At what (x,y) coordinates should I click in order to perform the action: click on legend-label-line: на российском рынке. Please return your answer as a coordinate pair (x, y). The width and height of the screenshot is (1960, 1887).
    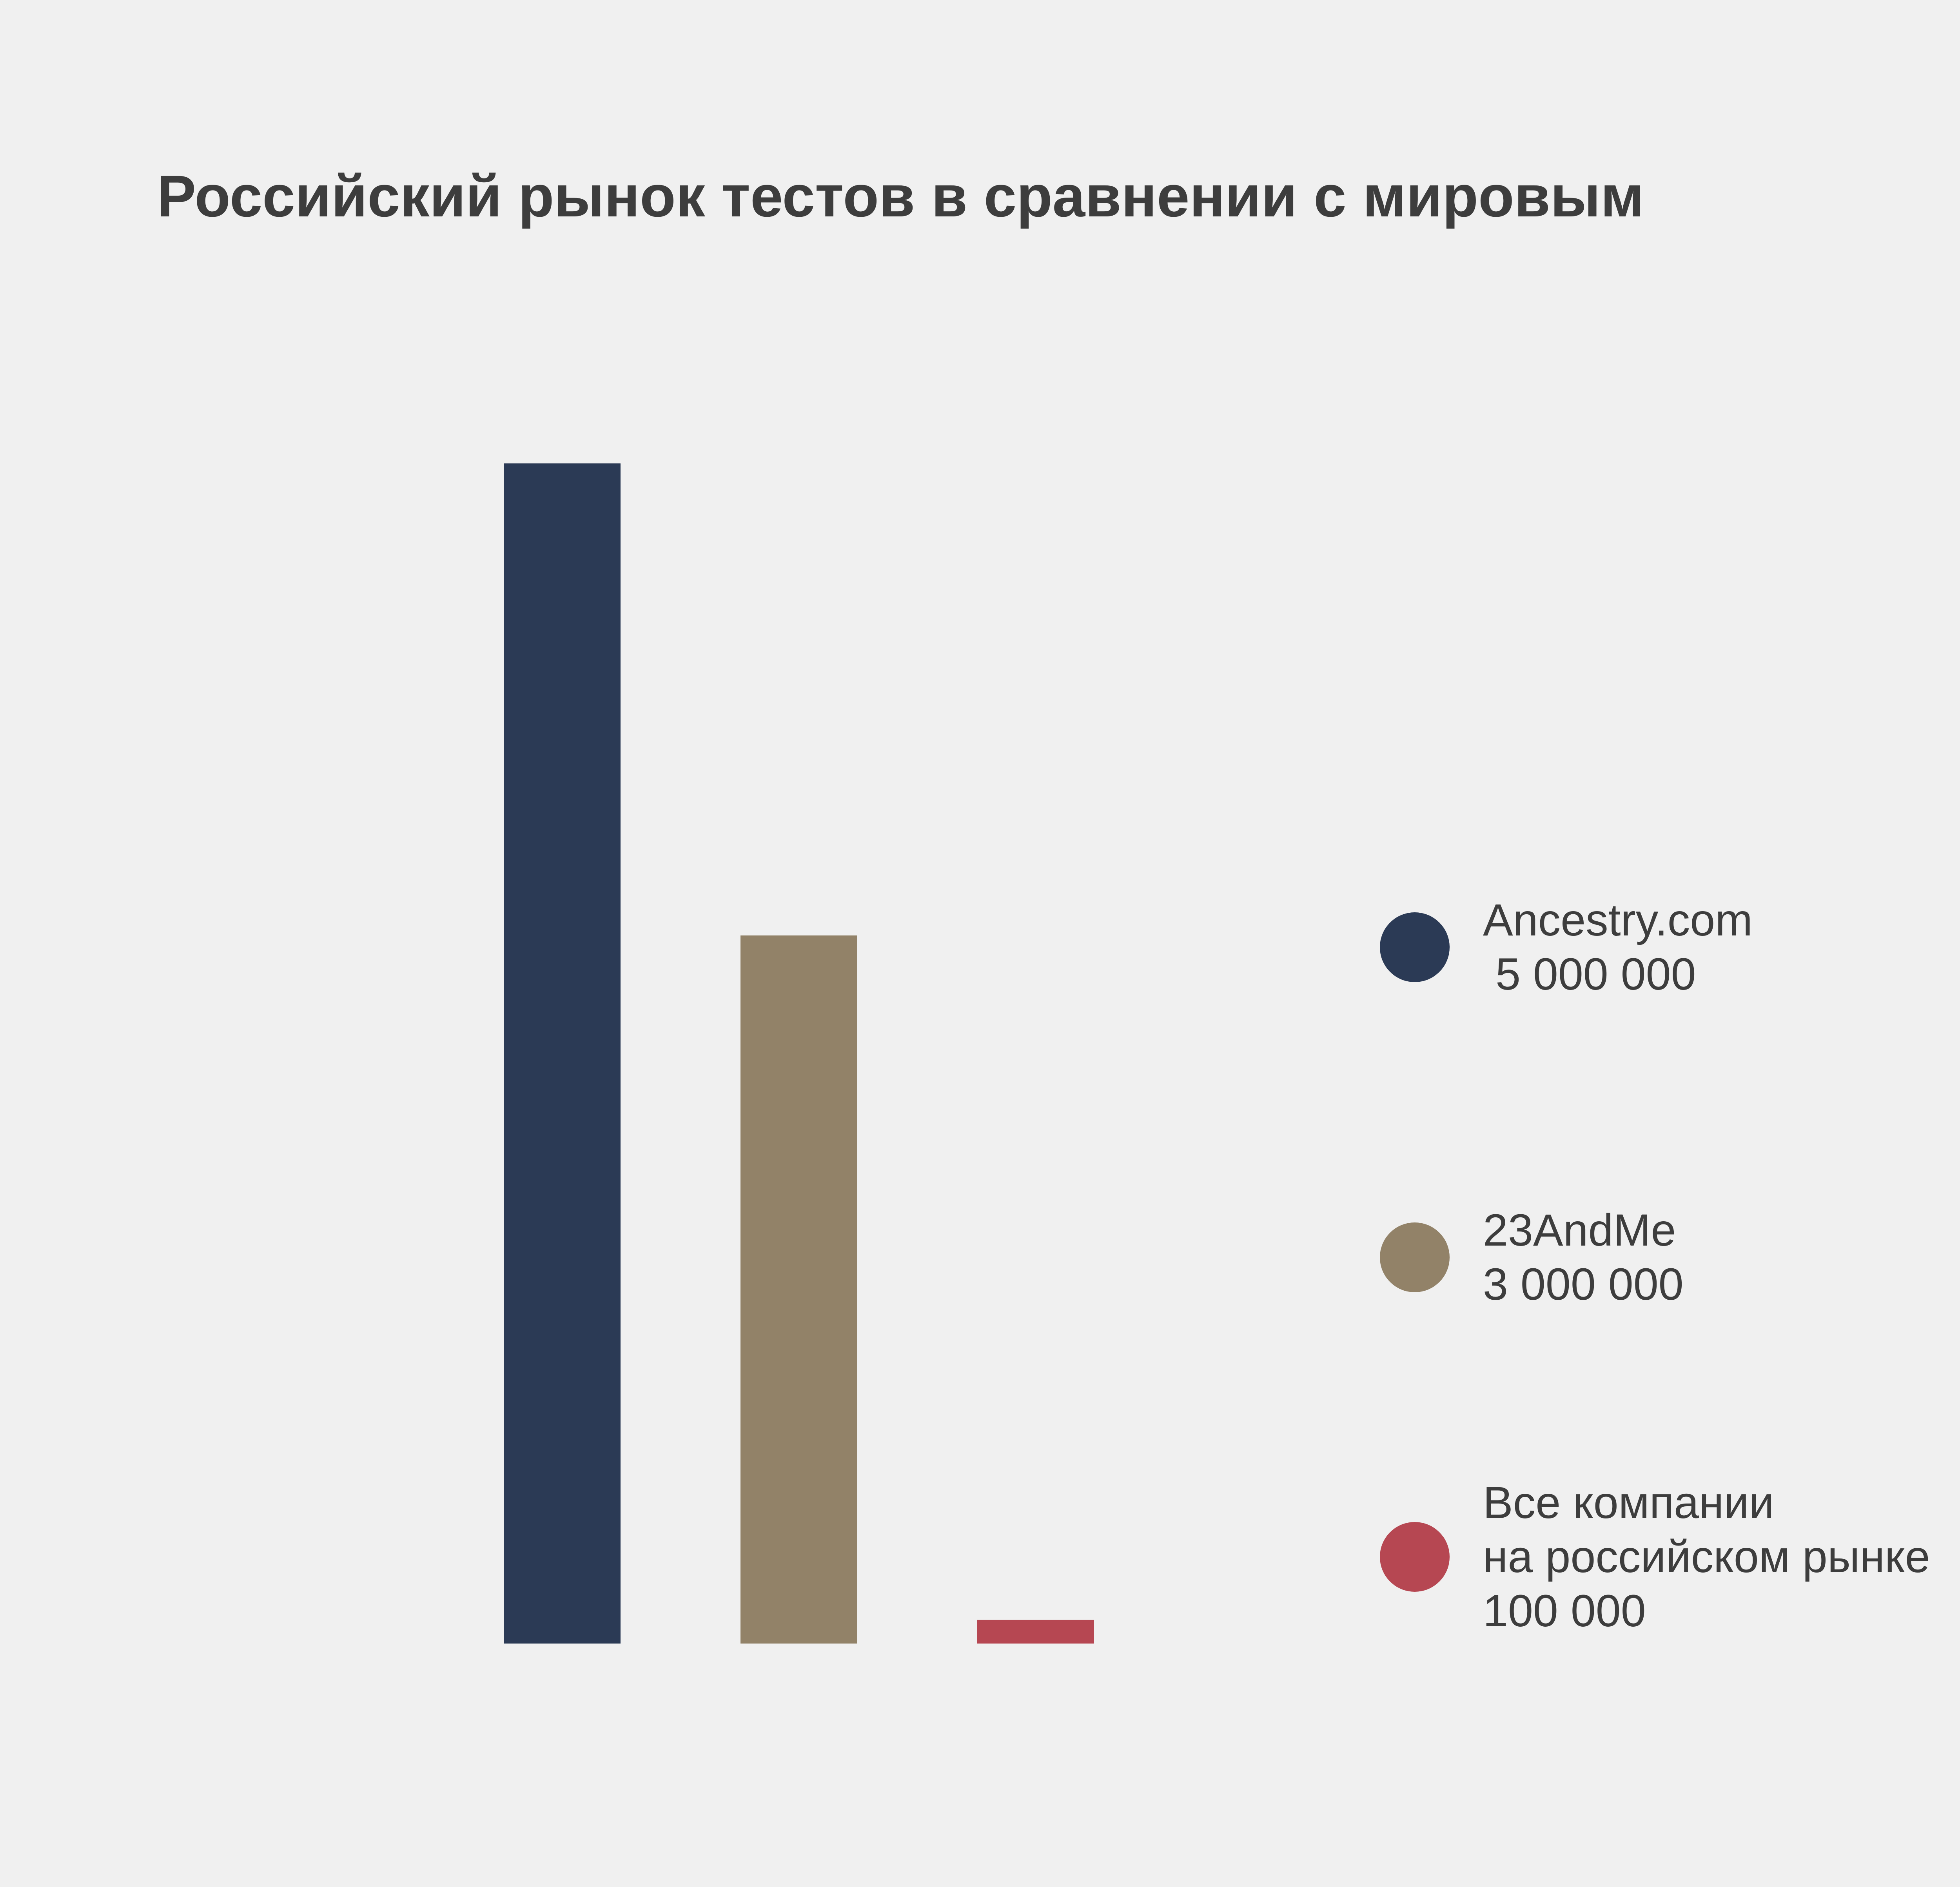
    Looking at the image, I should click on (1706, 1557).